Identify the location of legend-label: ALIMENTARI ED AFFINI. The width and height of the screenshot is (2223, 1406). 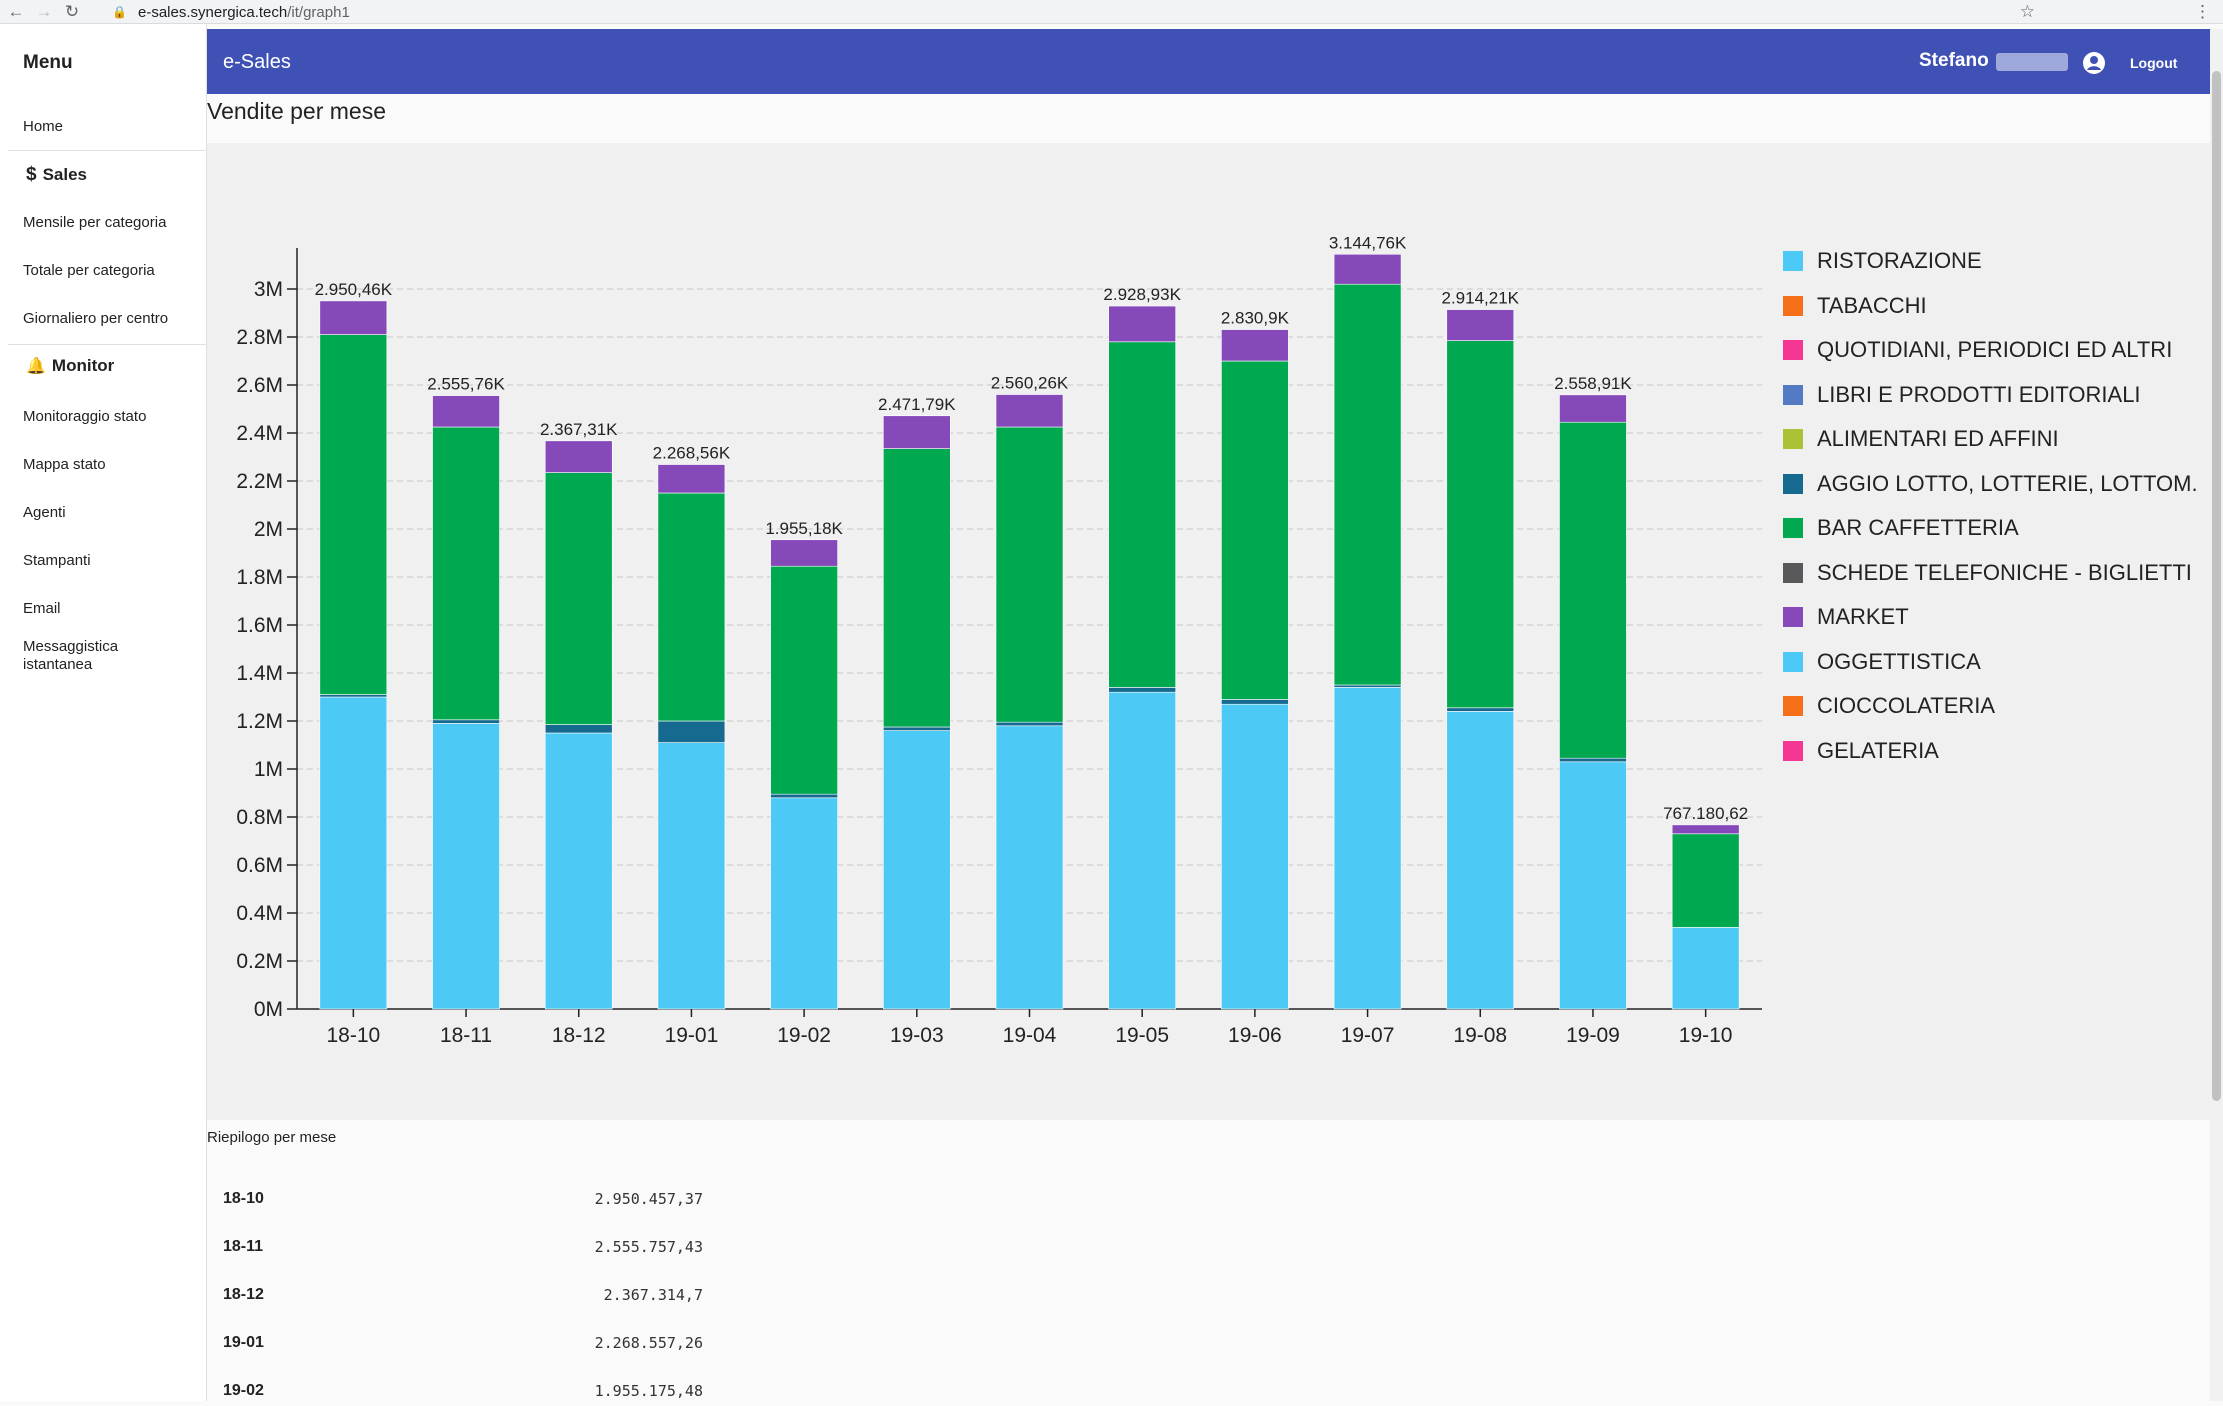
(1938, 438).